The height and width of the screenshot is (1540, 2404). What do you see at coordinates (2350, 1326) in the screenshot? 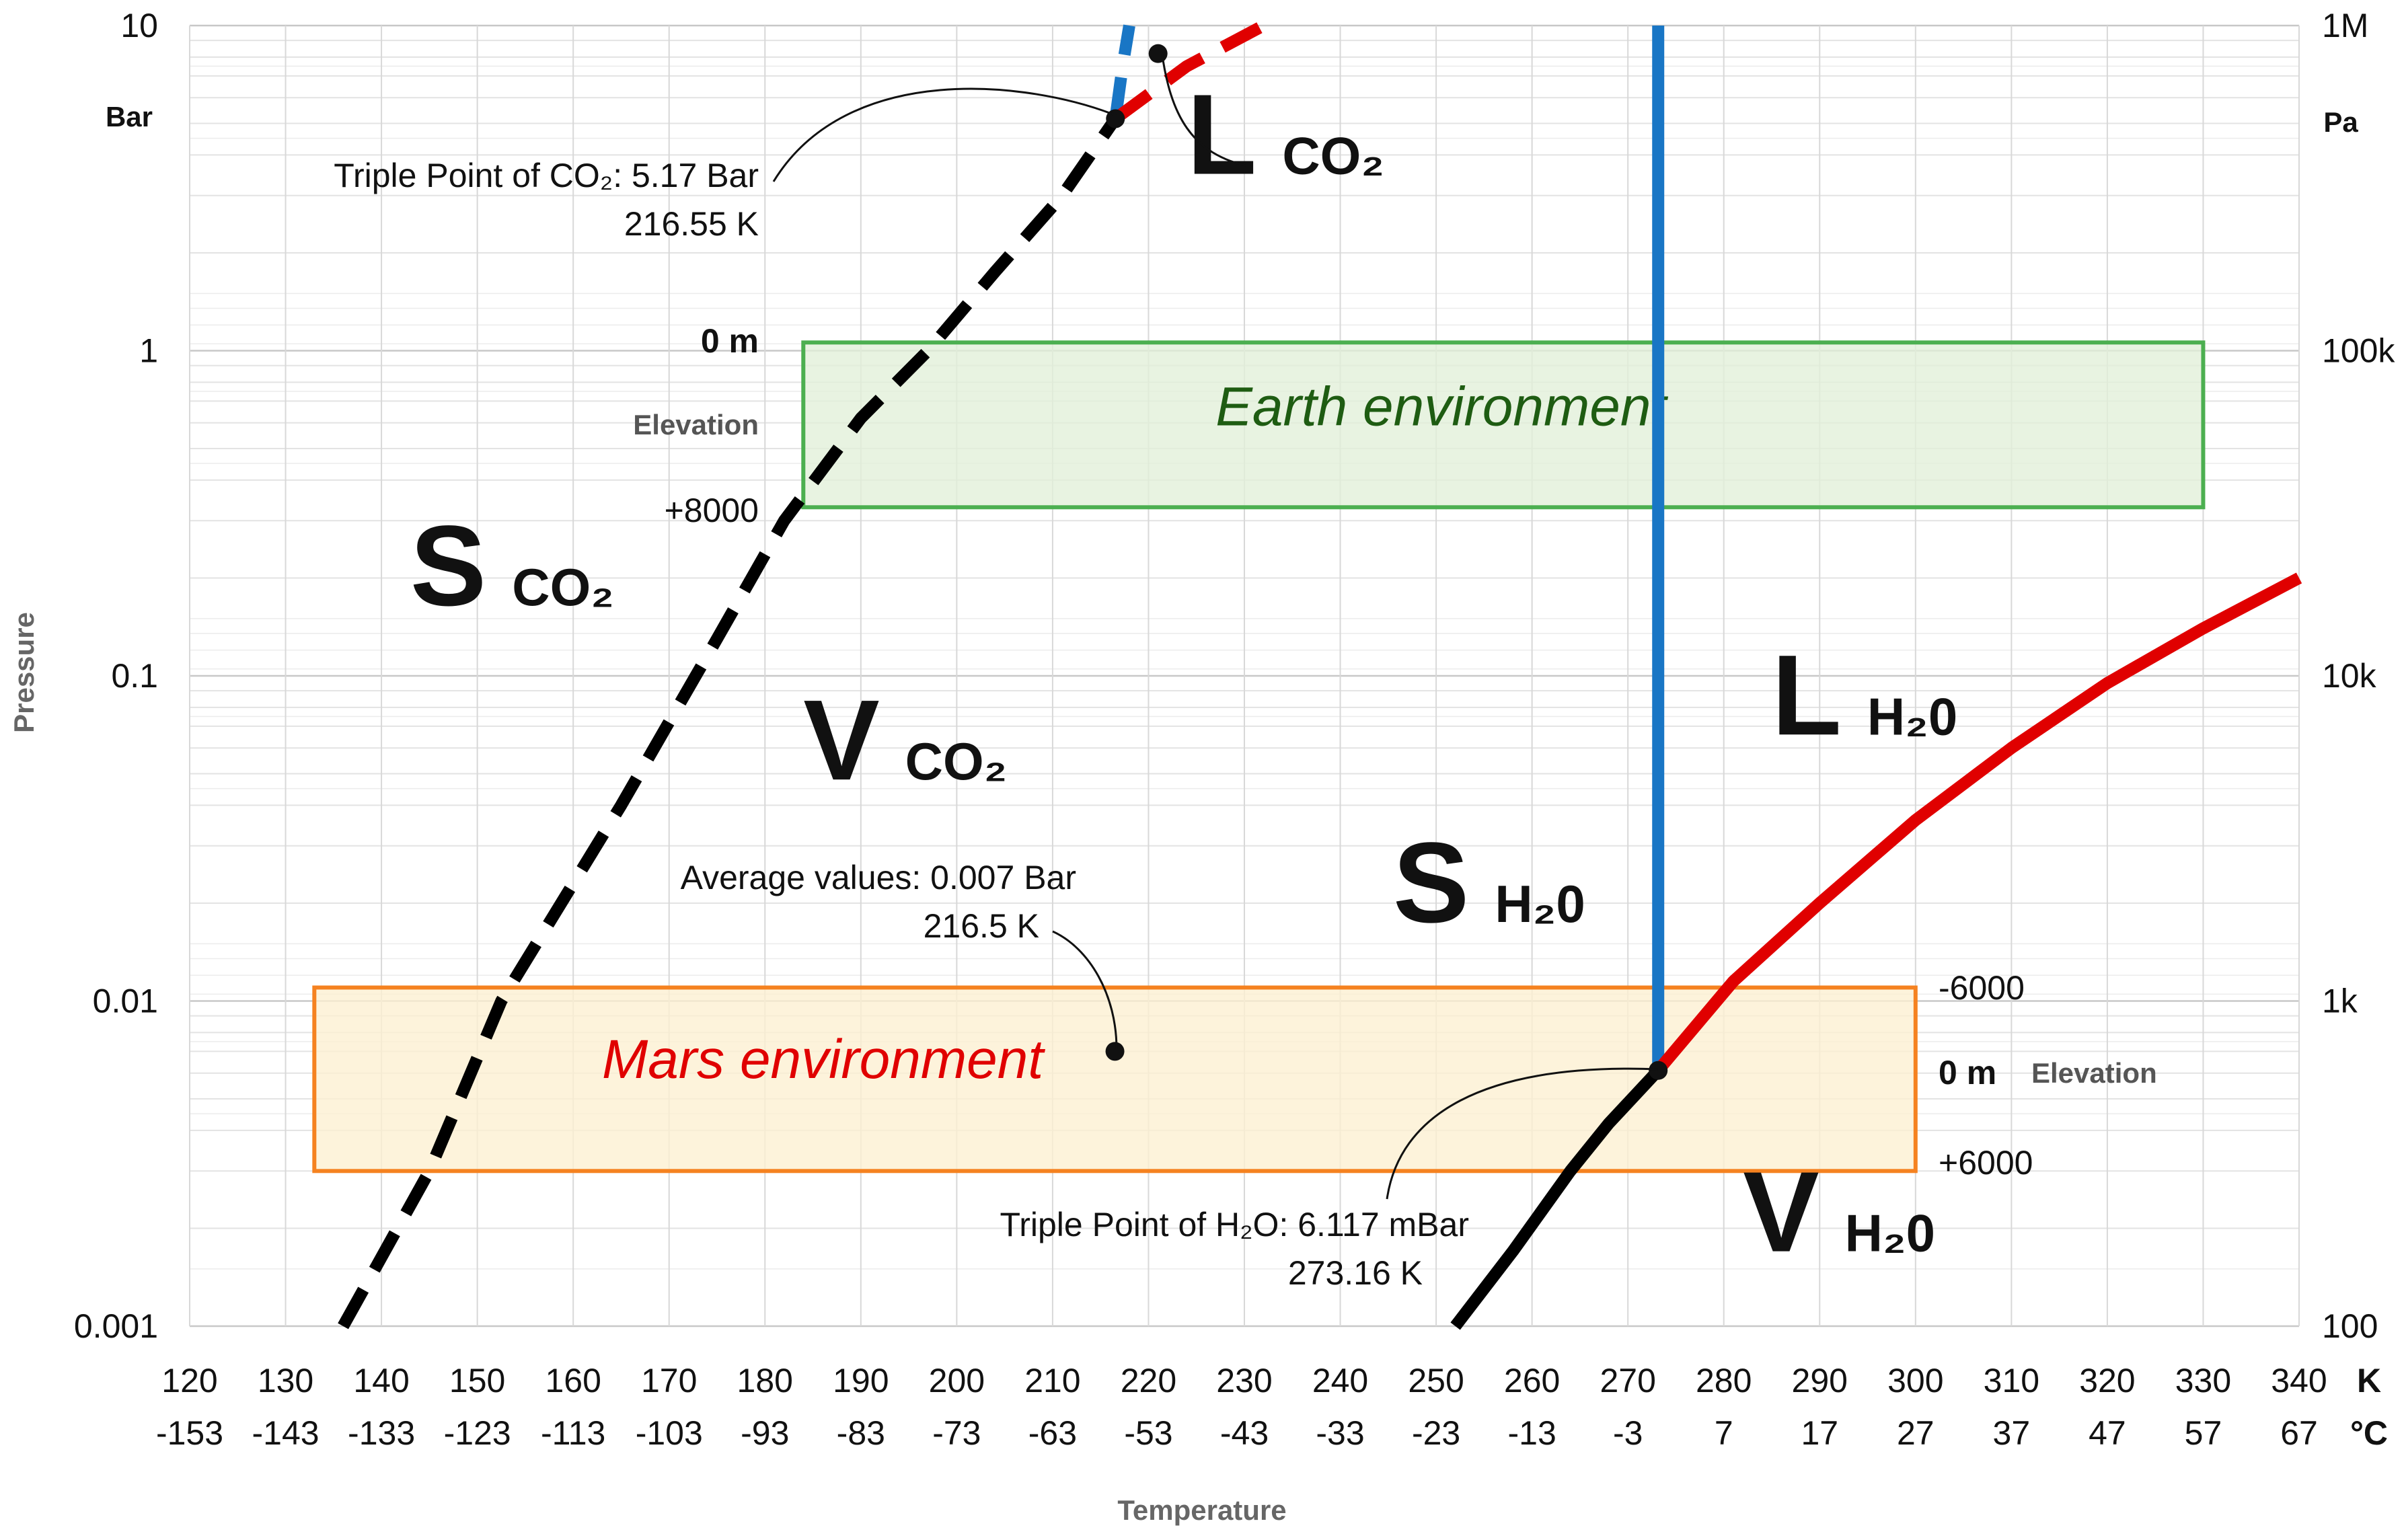
I see `y-tick-right: 100` at bounding box center [2350, 1326].